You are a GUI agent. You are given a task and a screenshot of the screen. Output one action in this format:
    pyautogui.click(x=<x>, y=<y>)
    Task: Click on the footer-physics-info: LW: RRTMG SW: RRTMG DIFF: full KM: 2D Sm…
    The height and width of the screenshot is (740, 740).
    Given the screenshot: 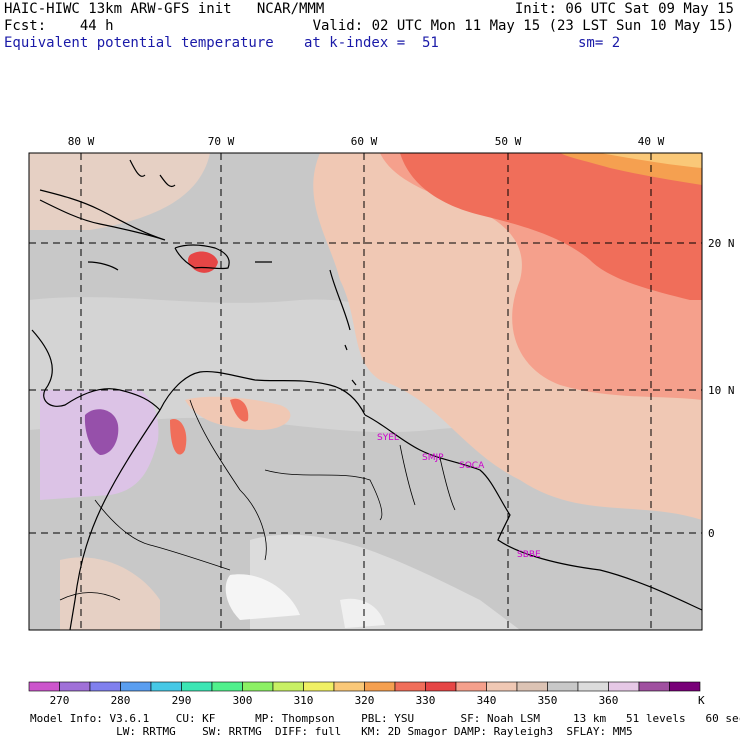 What is the action you would take?
    pyautogui.click(x=331, y=731)
    